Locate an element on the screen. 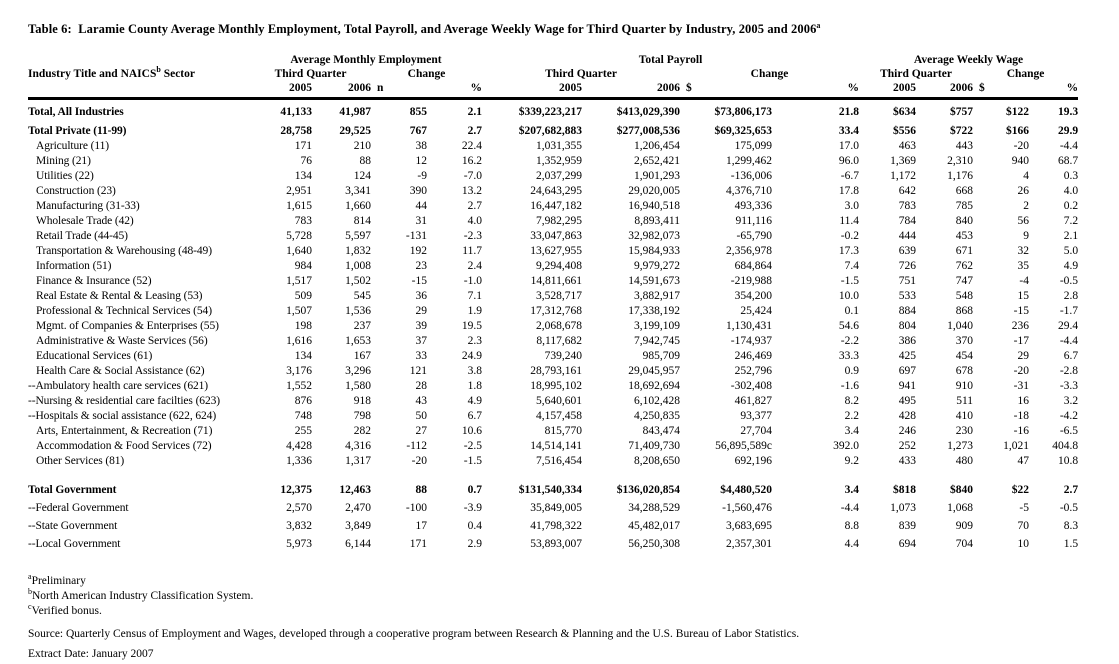  group-header-employment: Average Monthly Employment is located at coordinates (366, 60).